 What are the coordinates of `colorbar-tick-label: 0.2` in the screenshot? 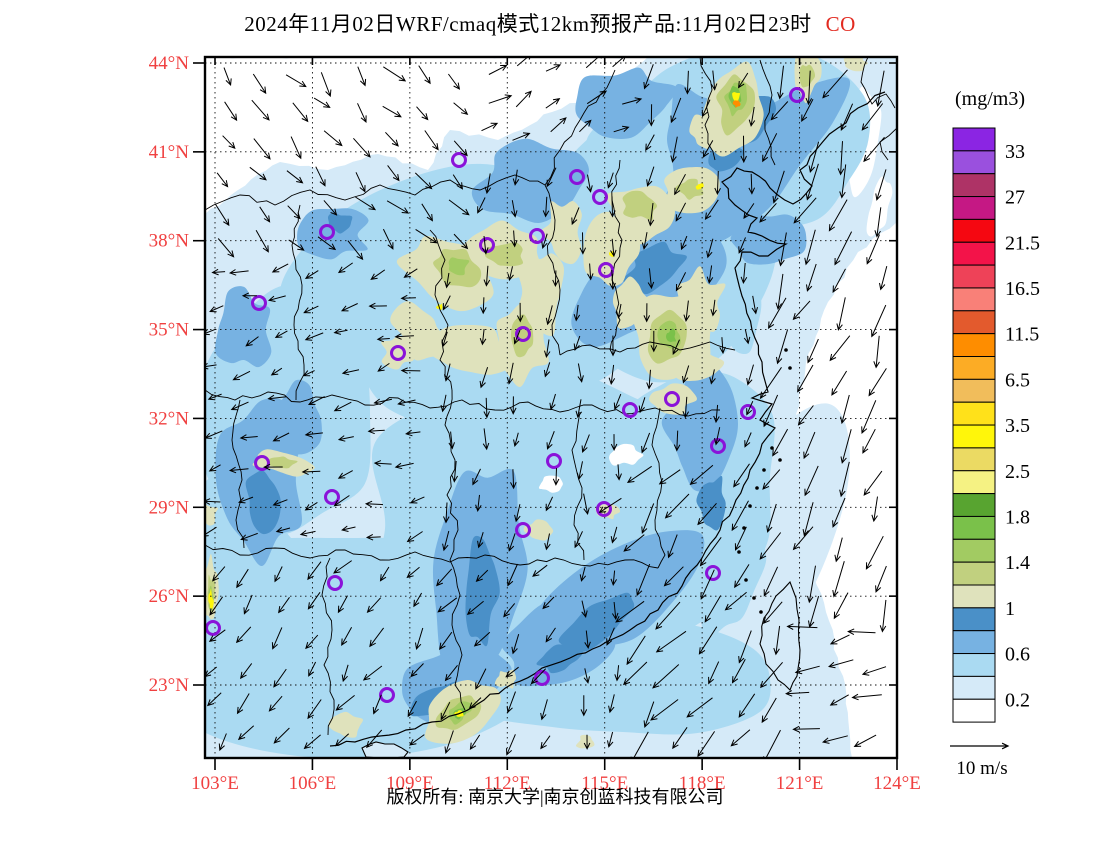 It's located at (1017, 700).